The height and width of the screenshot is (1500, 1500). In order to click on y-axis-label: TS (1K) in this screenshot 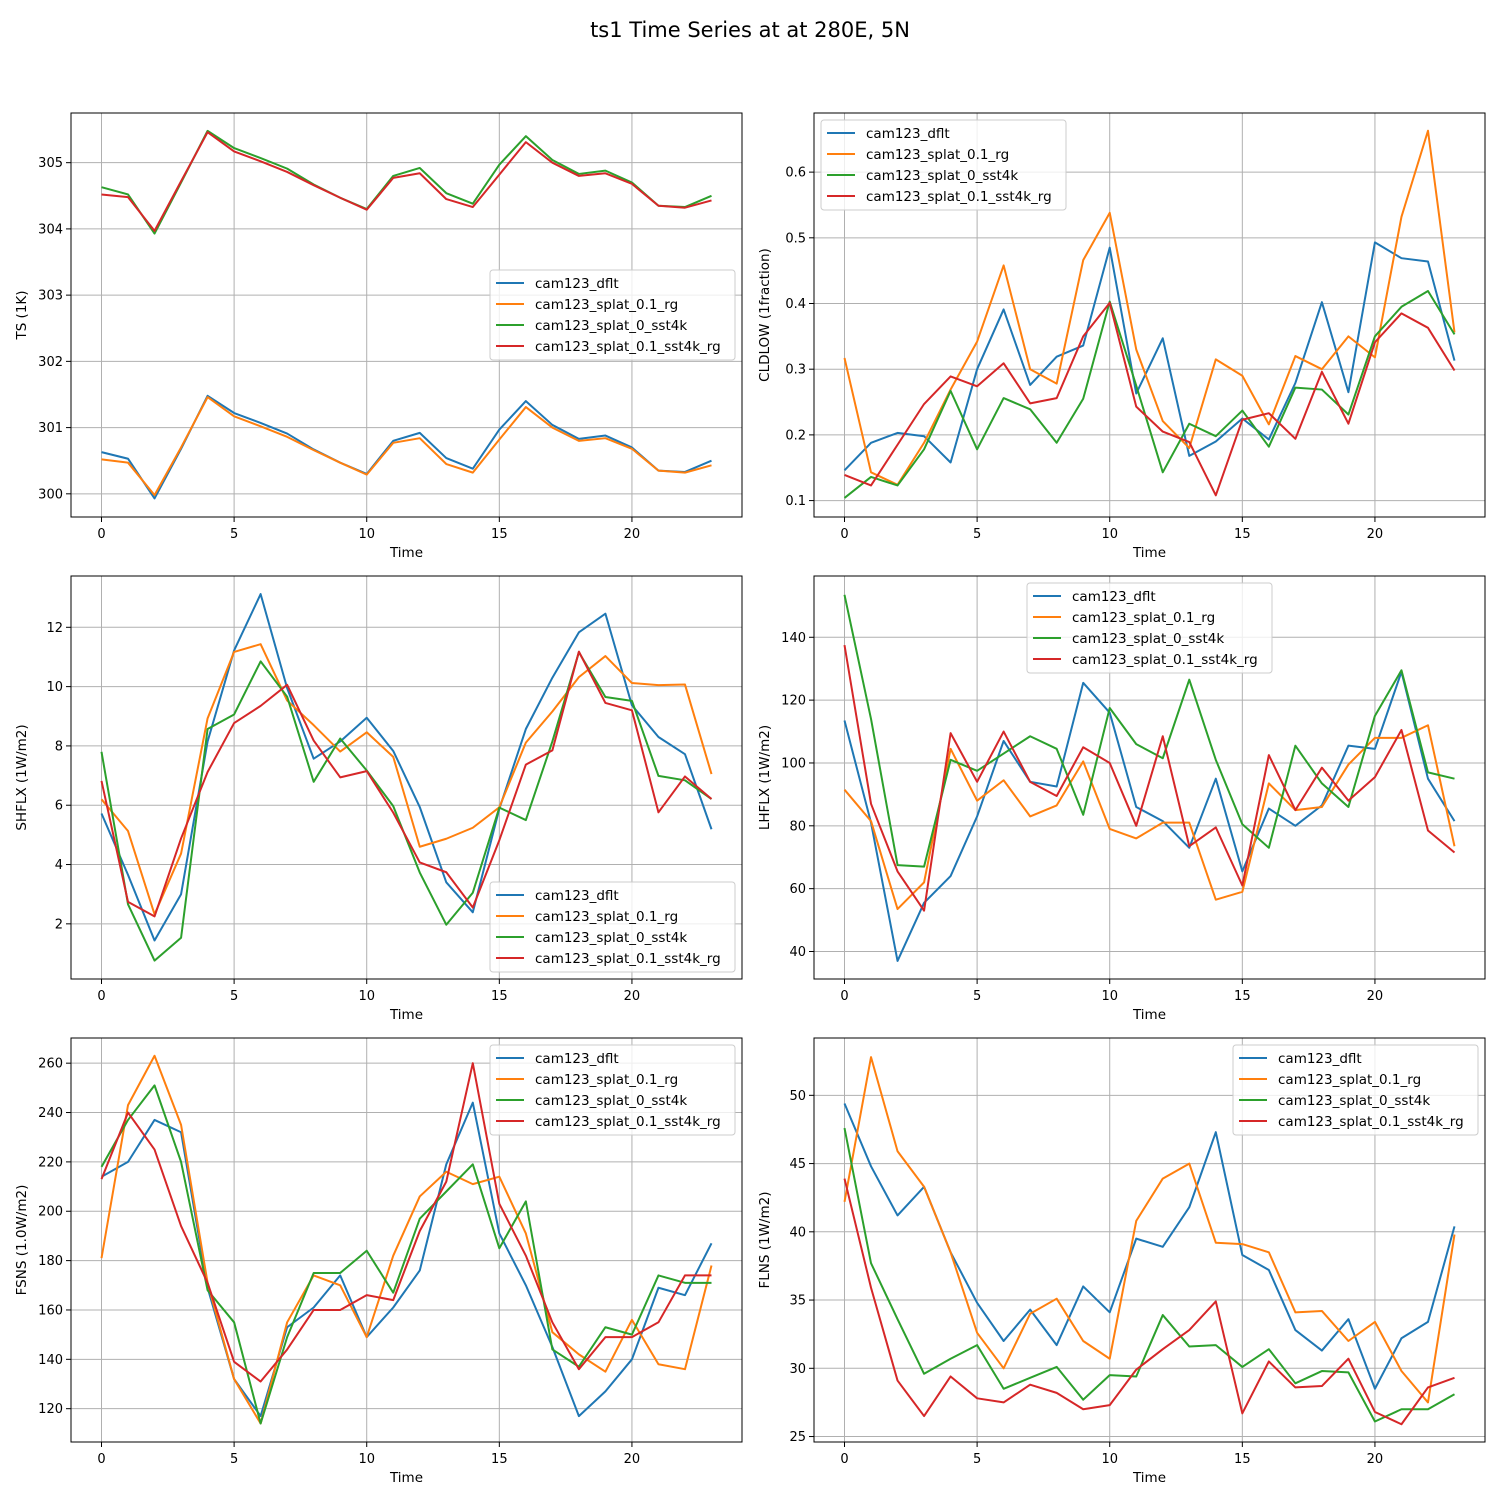, I will do `click(22, 315)`.